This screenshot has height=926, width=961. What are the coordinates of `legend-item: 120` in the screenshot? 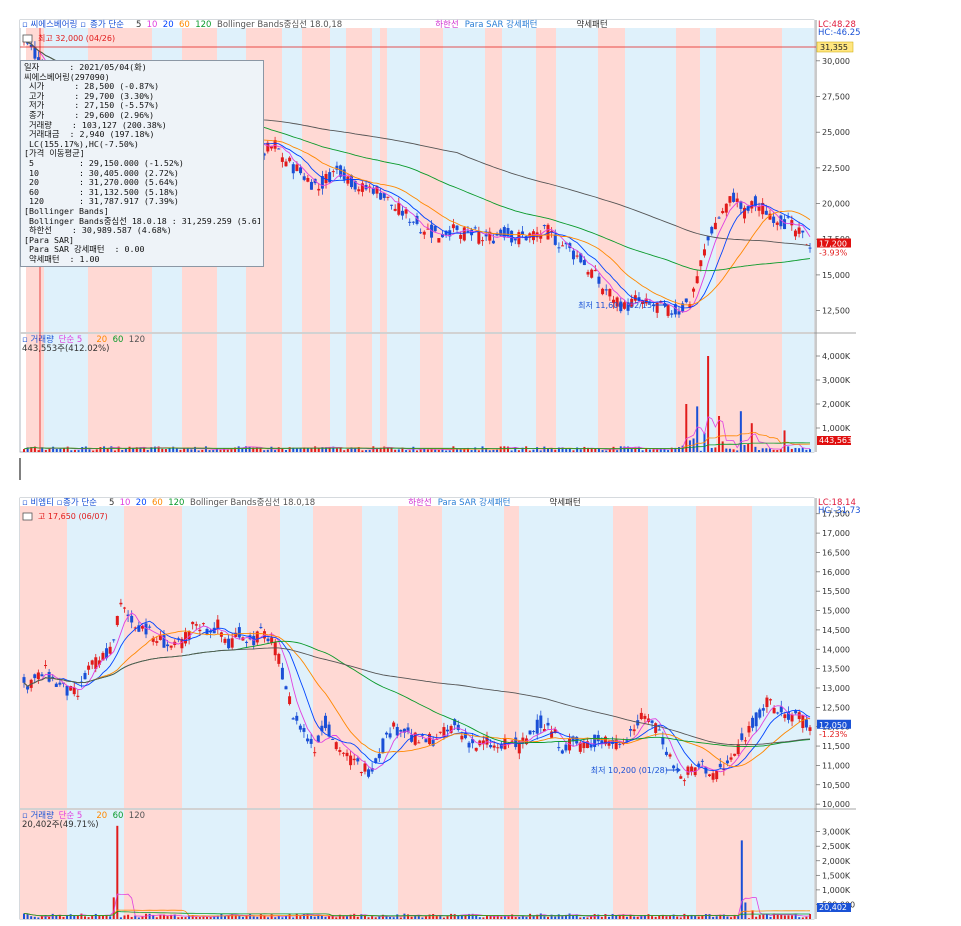 It's located at (203, 25).